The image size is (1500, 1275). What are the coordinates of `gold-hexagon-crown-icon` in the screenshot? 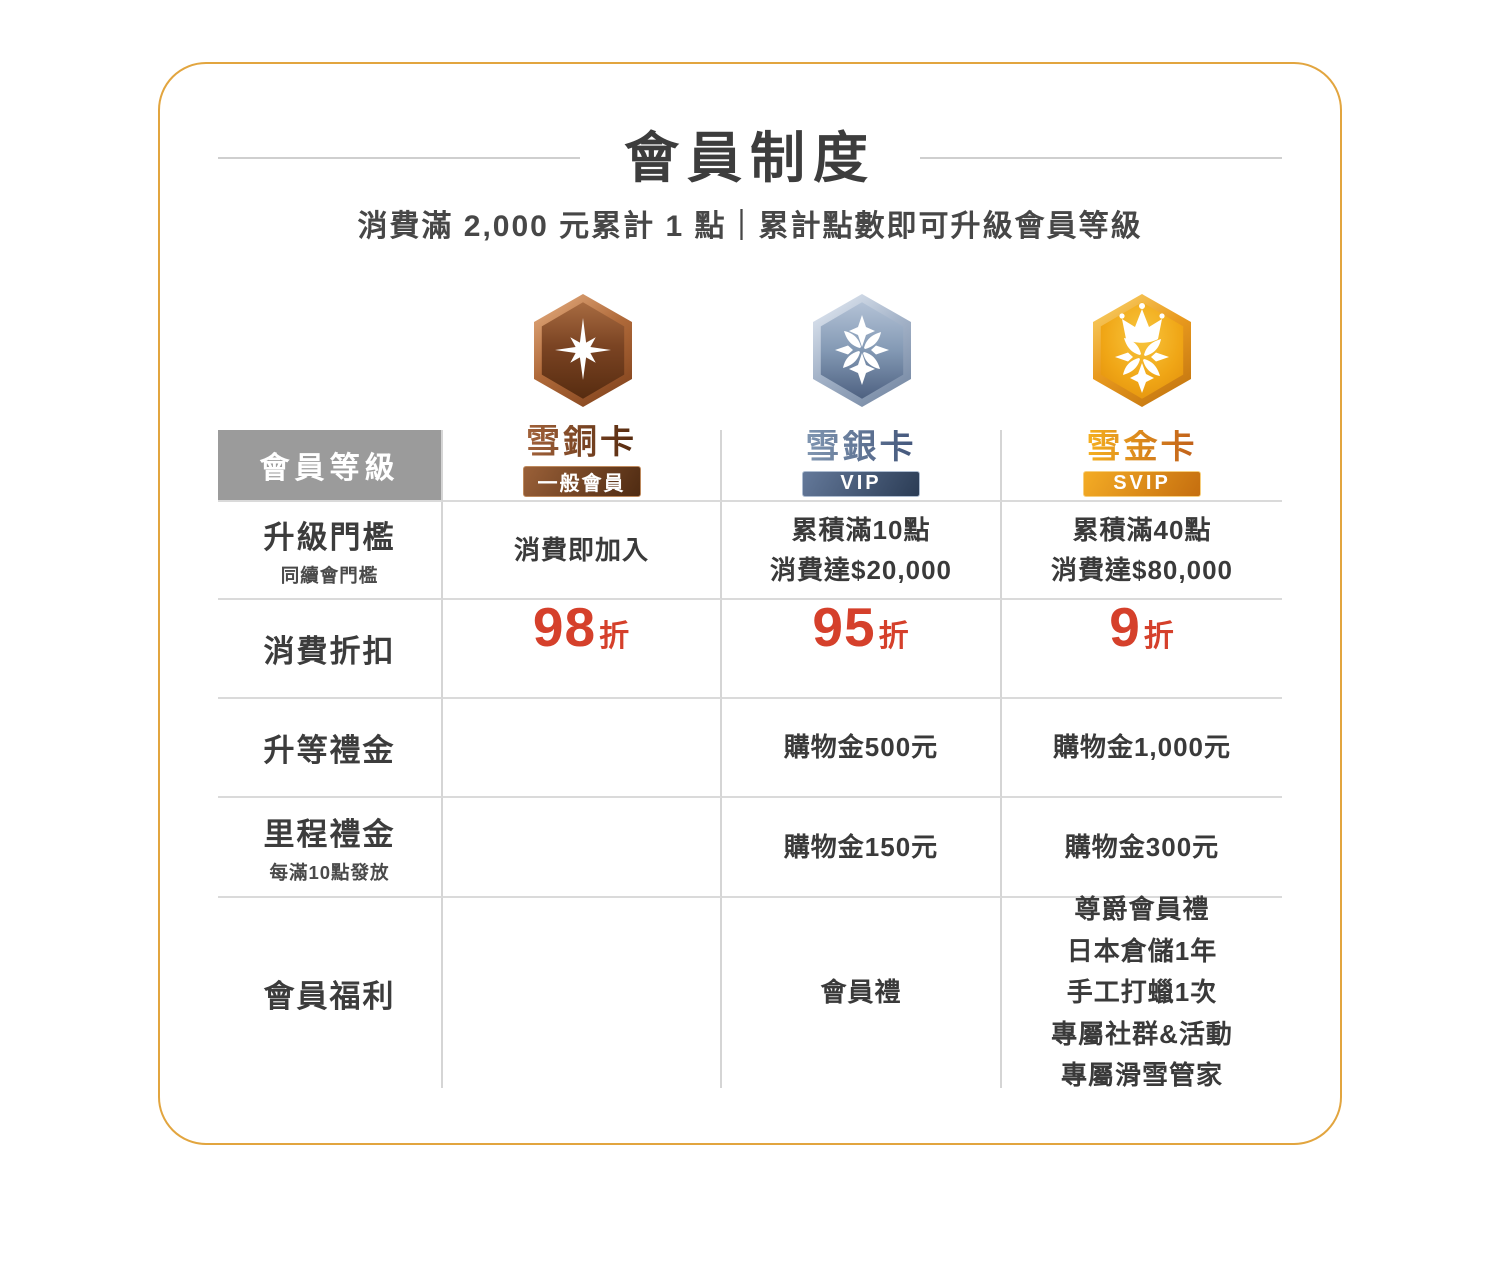 It's located at (1142, 350).